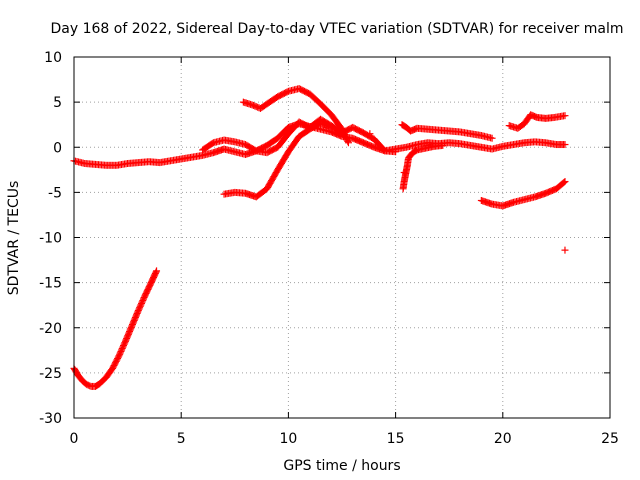  Describe the element at coordinates (50, 329) in the screenshot. I see `y-tick-label: -20` at that location.